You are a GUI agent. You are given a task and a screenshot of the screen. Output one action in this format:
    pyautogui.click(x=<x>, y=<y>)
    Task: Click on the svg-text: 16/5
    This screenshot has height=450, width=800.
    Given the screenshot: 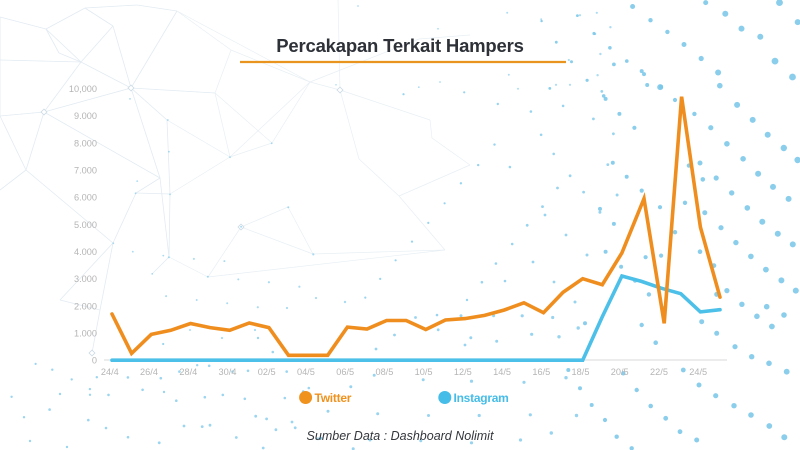 What is the action you would take?
    pyautogui.click(x=541, y=372)
    